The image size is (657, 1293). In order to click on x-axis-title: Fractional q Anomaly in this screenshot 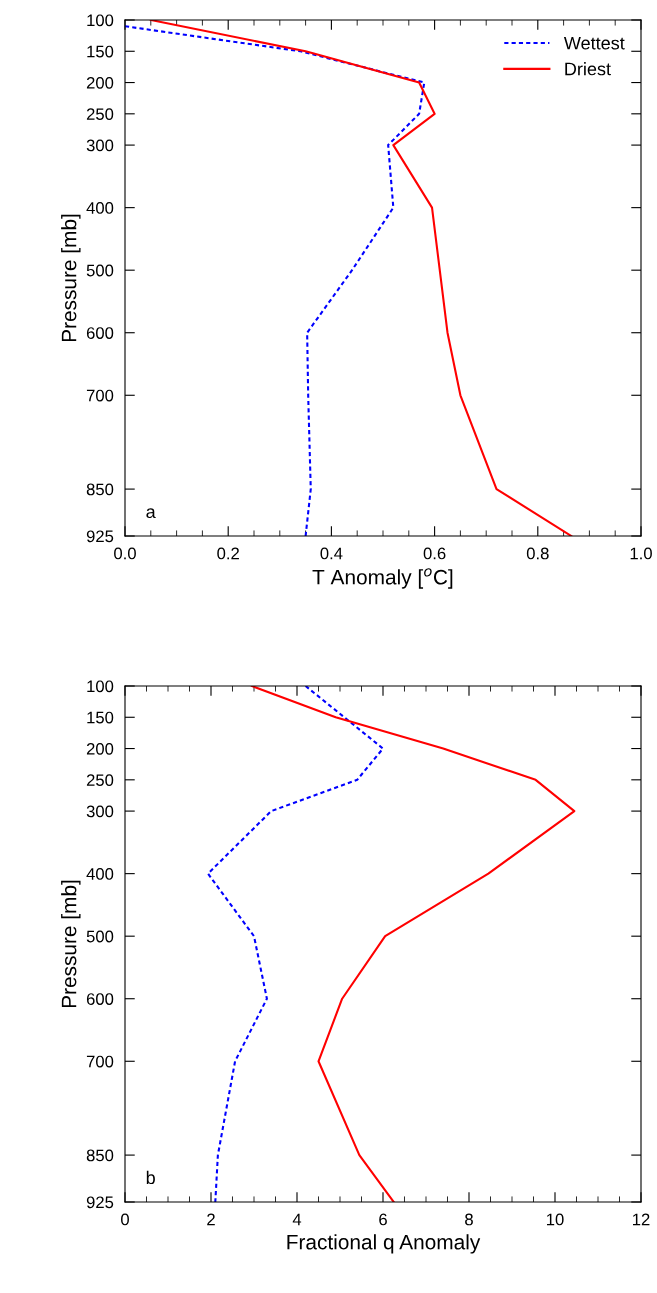, I will do `click(384, 1244)`.